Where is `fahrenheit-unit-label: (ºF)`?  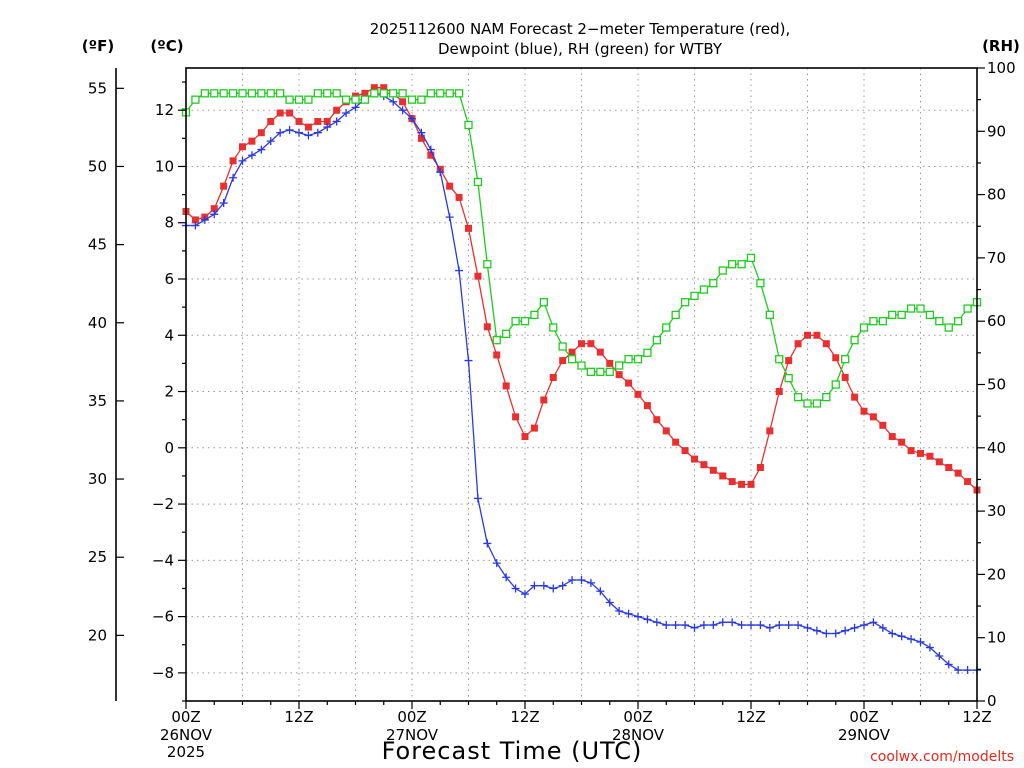
fahrenheit-unit-label: (ºF) is located at coordinates (98, 46).